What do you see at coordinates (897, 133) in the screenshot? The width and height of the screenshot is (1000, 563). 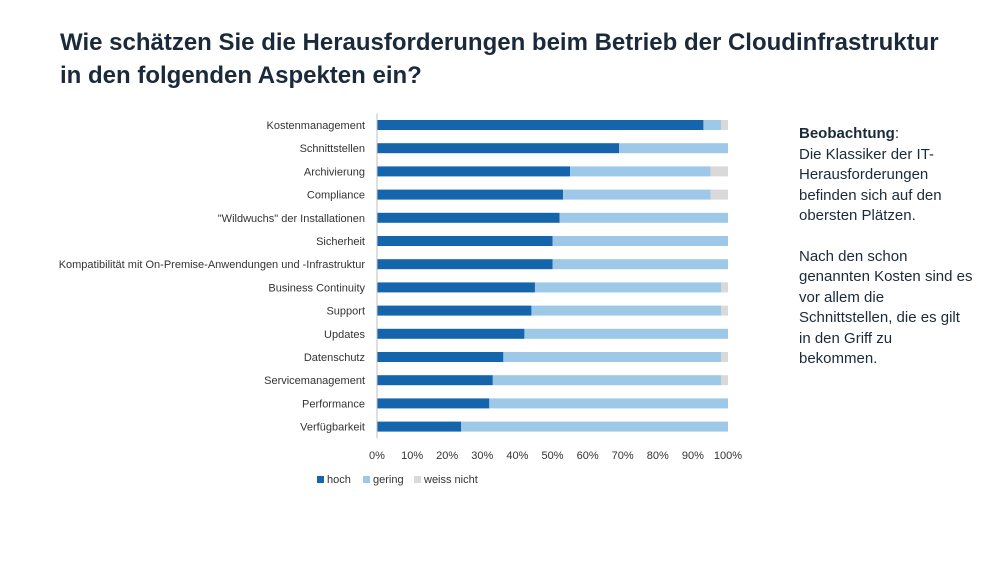 I see `observation-colon: :` at bounding box center [897, 133].